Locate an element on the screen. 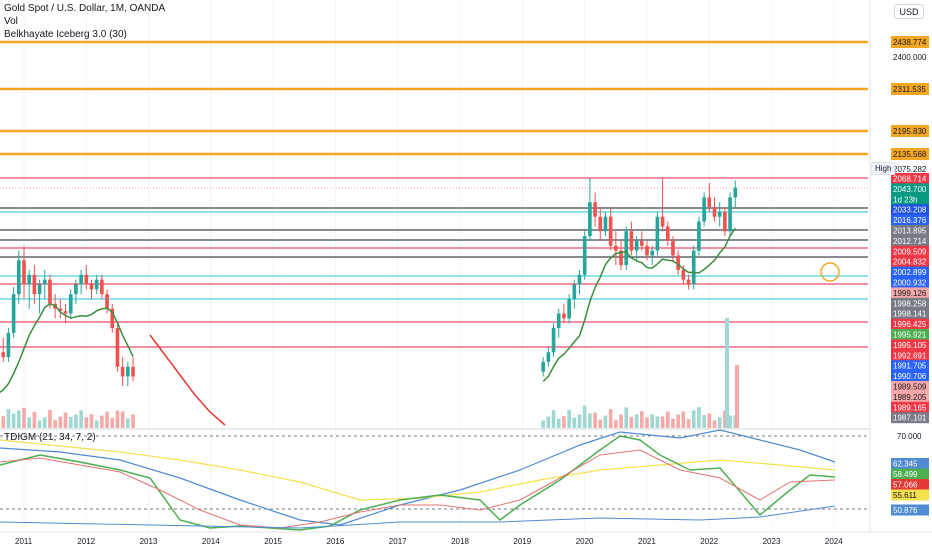 This screenshot has width=932, height=550. x-tick-label: 2017 is located at coordinates (398, 541).